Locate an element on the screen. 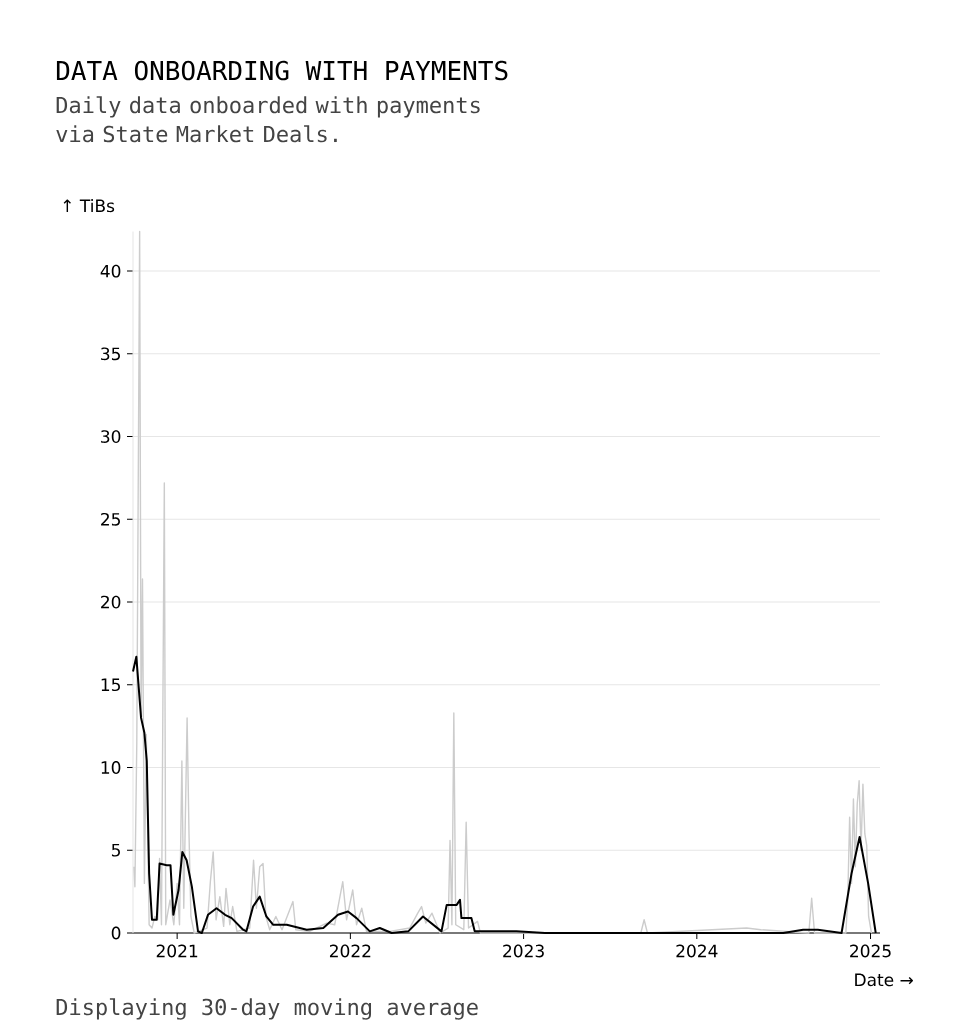 The width and height of the screenshot is (964, 1030). y-tick-label: 25 is located at coordinates (110, 519).